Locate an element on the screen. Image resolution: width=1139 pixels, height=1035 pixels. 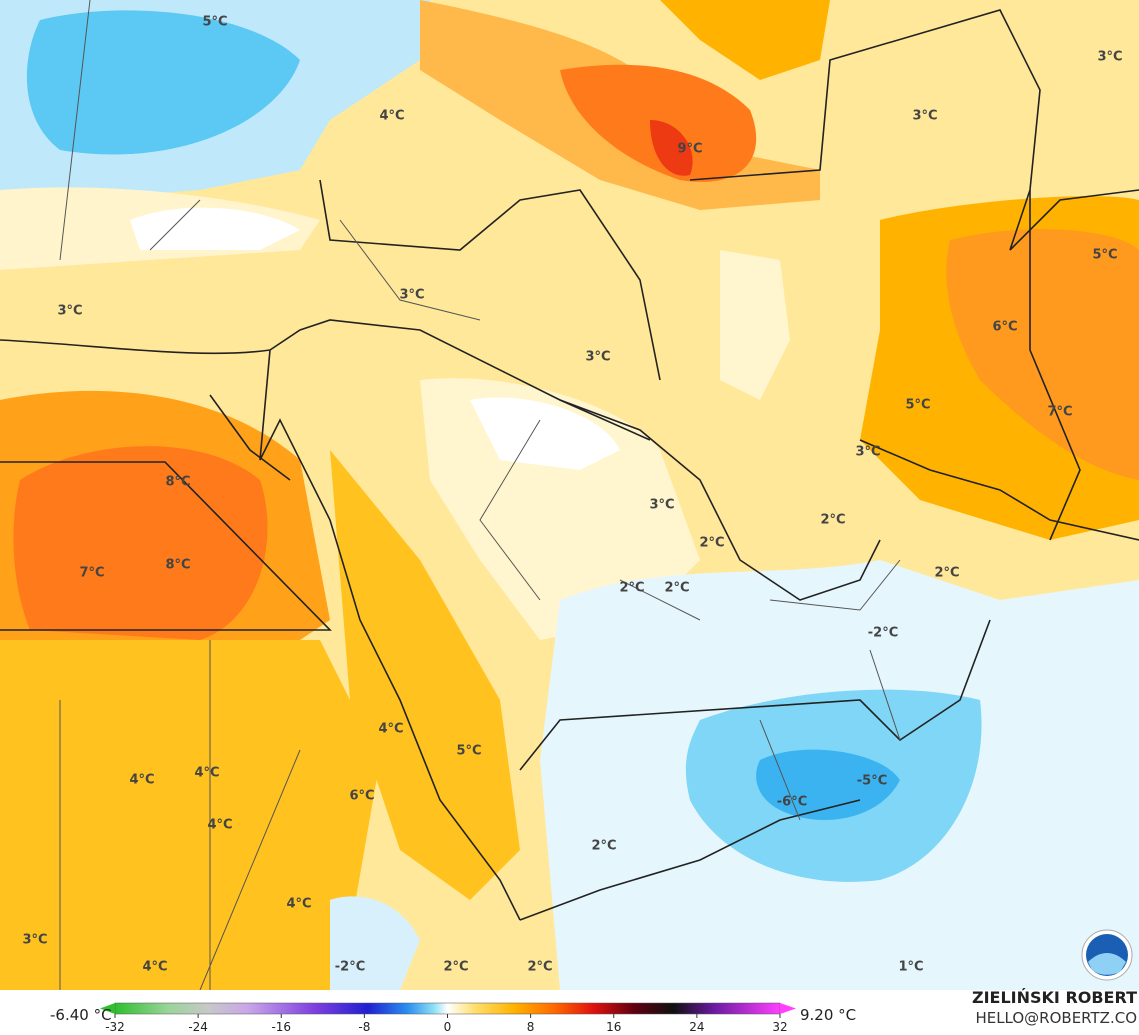
temperature-label: -5°C is located at coordinates (872, 781).